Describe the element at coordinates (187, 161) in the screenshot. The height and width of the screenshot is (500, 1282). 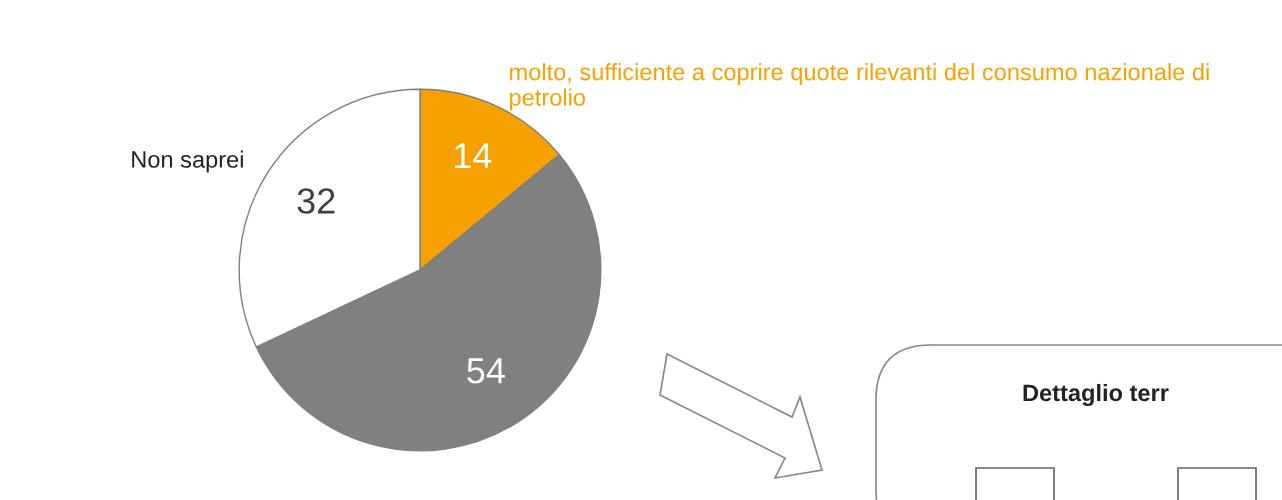
I see `slice-label: Non saprei` at that location.